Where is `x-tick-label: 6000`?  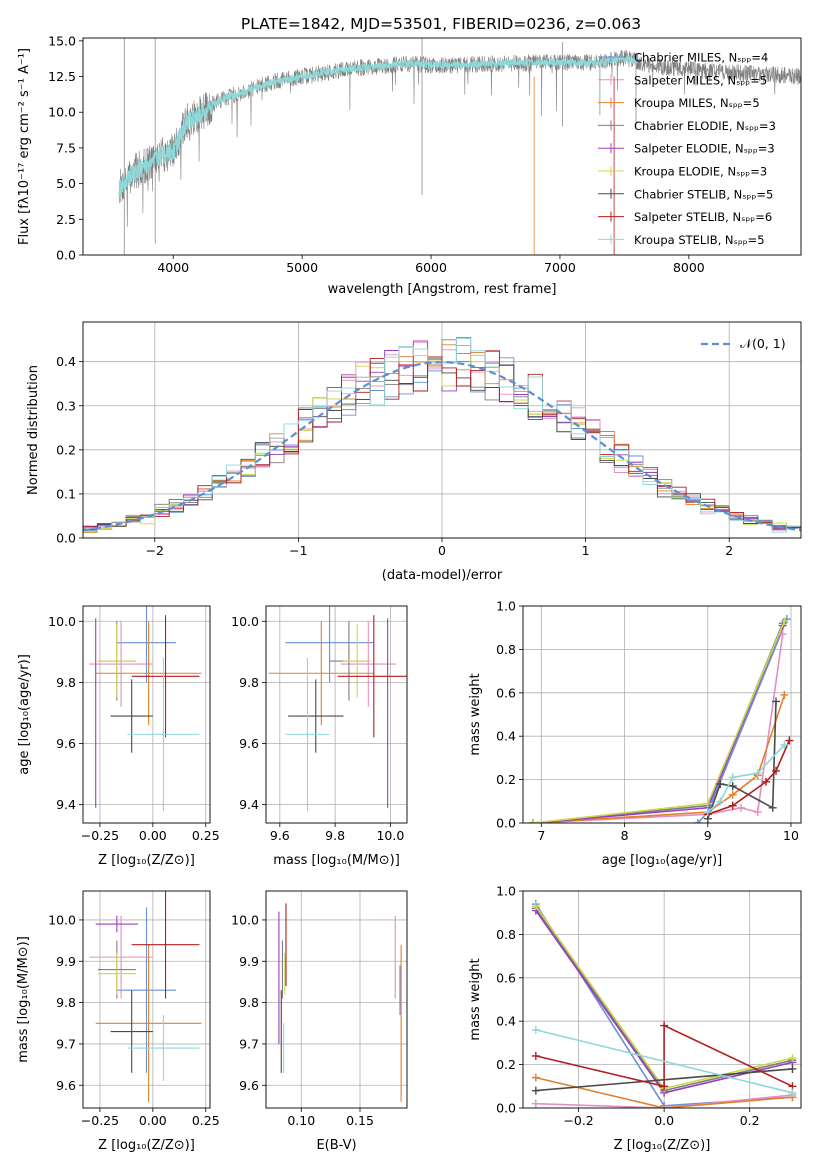 x-tick-label: 6000 is located at coordinates (431, 267).